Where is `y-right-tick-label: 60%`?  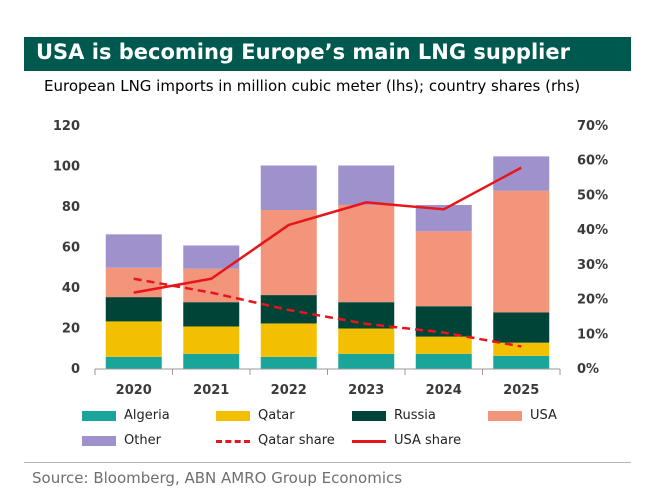 y-right-tick-label: 60% is located at coordinates (592, 161).